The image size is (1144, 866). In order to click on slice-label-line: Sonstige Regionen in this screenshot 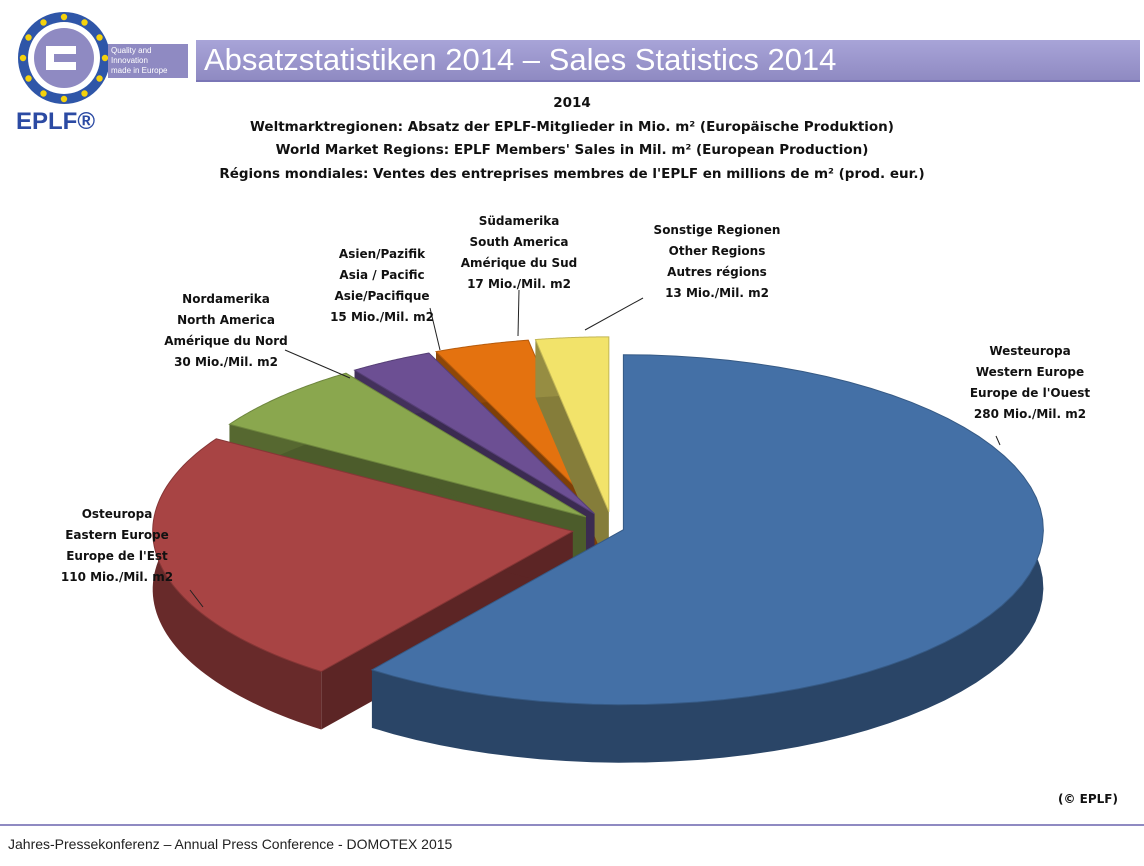, I will do `click(717, 230)`.